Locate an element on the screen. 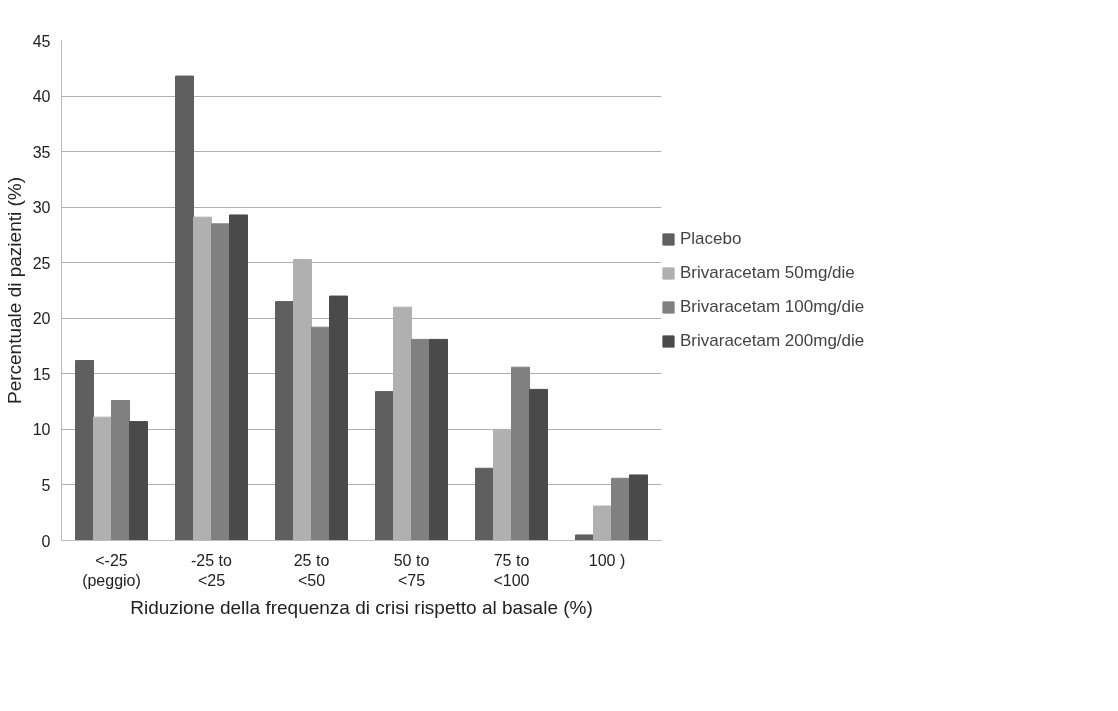  y-tick-label: 0 is located at coordinates (46, 541).